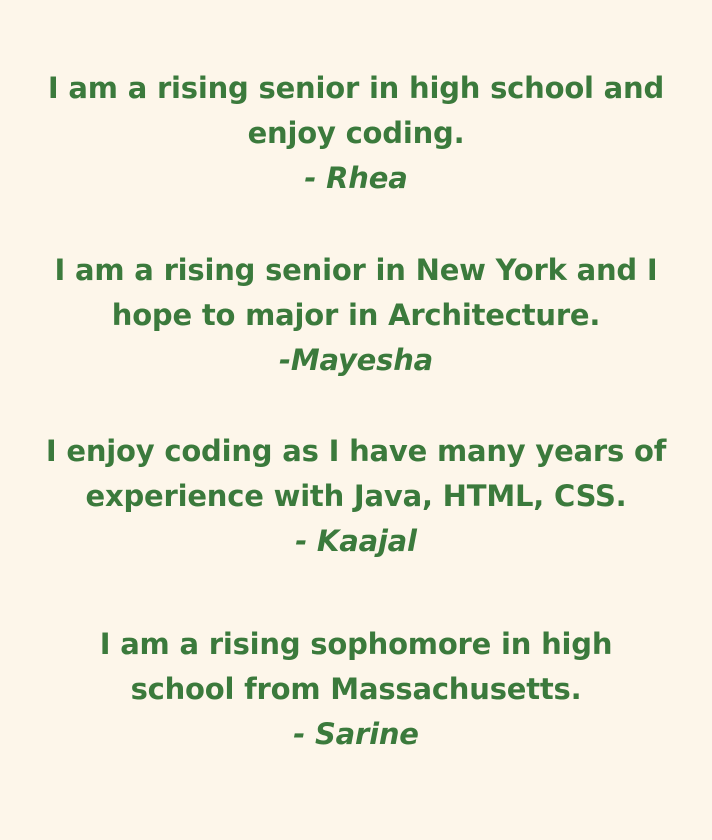  What do you see at coordinates (356, 451) in the screenshot?
I see `testimonial-text-line: I enjoy coding as I have many years of` at bounding box center [356, 451].